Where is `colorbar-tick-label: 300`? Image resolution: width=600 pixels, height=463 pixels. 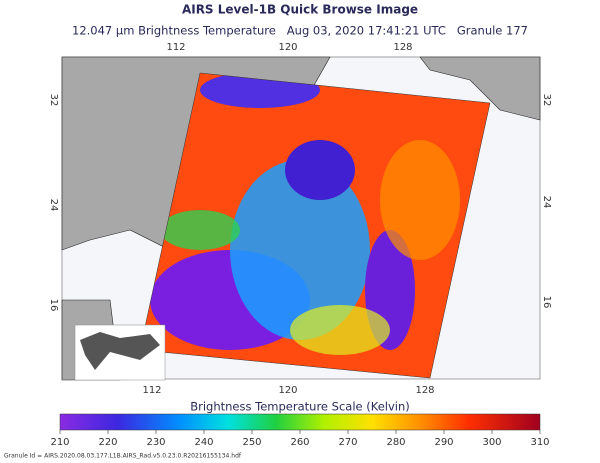
colorbar-tick-label: 300 is located at coordinates (491, 442).